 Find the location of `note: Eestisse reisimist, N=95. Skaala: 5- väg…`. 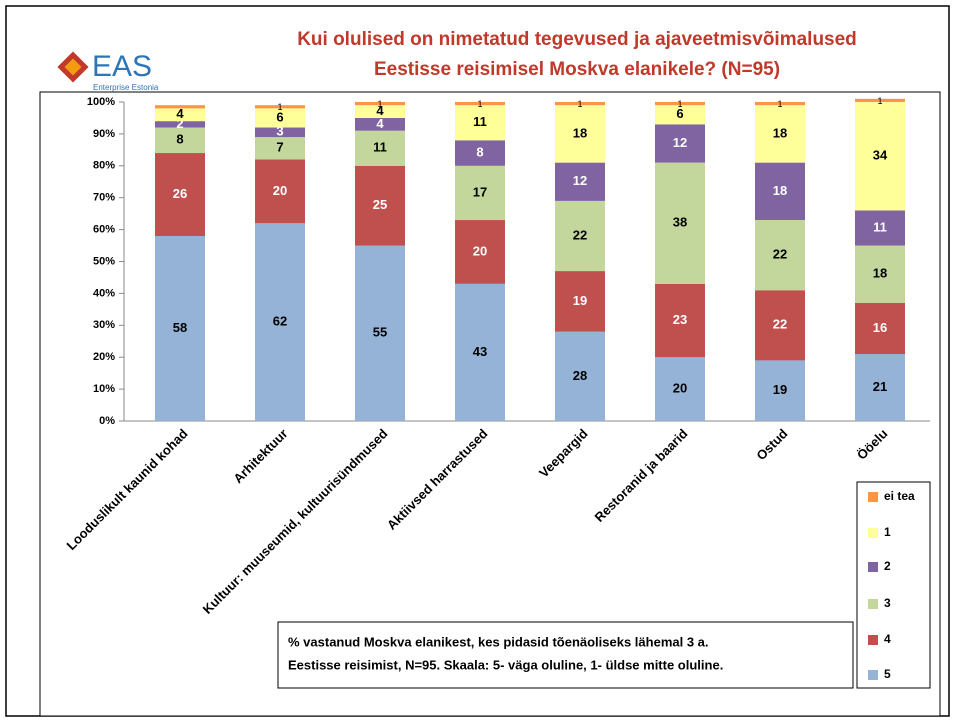

note: Eestisse reisimist, N=95. Skaala: 5- väg… is located at coordinates (505, 664).